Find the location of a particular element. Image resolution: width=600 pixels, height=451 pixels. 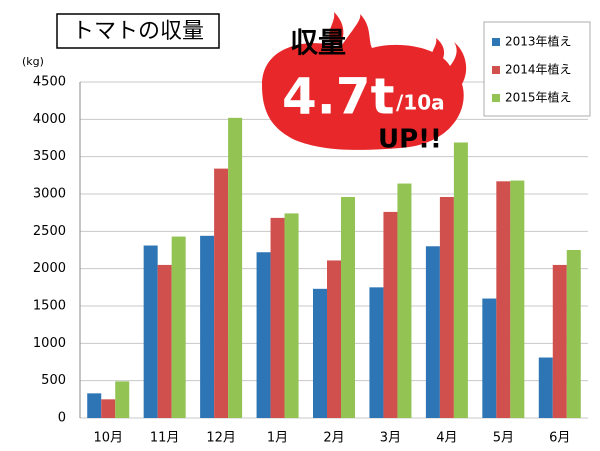

chart-title: トマトの収量 is located at coordinates (138, 31).